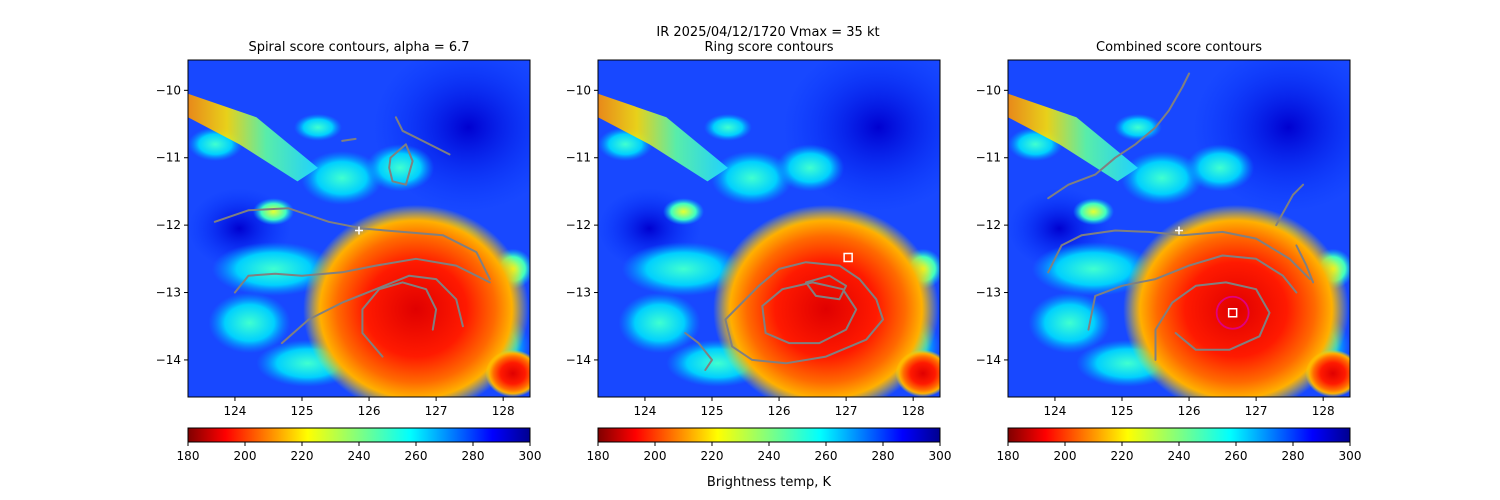 This screenshot has height=500, width=1500. Describe the element at coordinates (1179, 47) in the screenshot. I see `panel-title: Combined score contours` at that location.